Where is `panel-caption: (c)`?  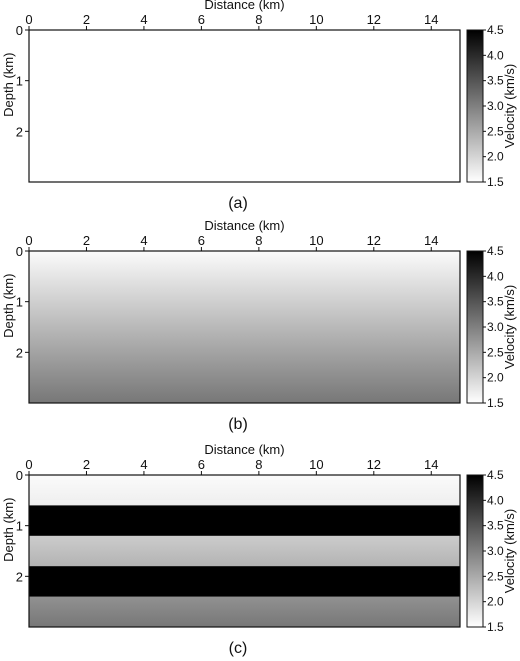
panel-caption: (c) is located at coordinates (238, 648).